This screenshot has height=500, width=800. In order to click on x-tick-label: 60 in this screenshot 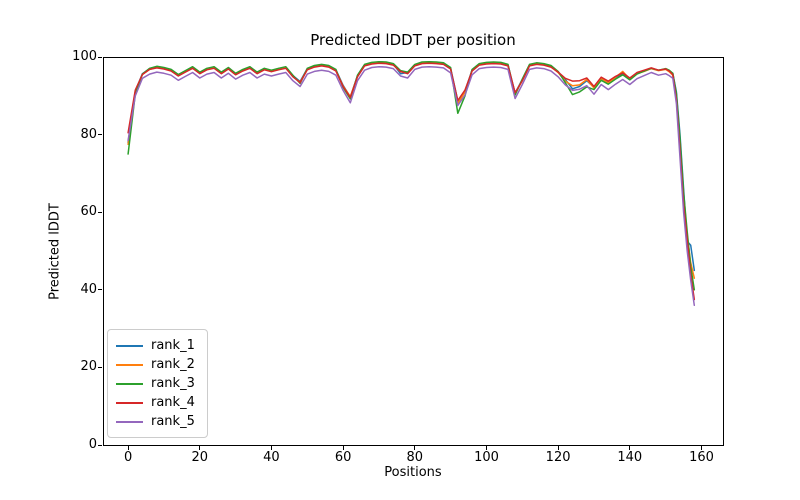, I will do `click(343, 457)`.